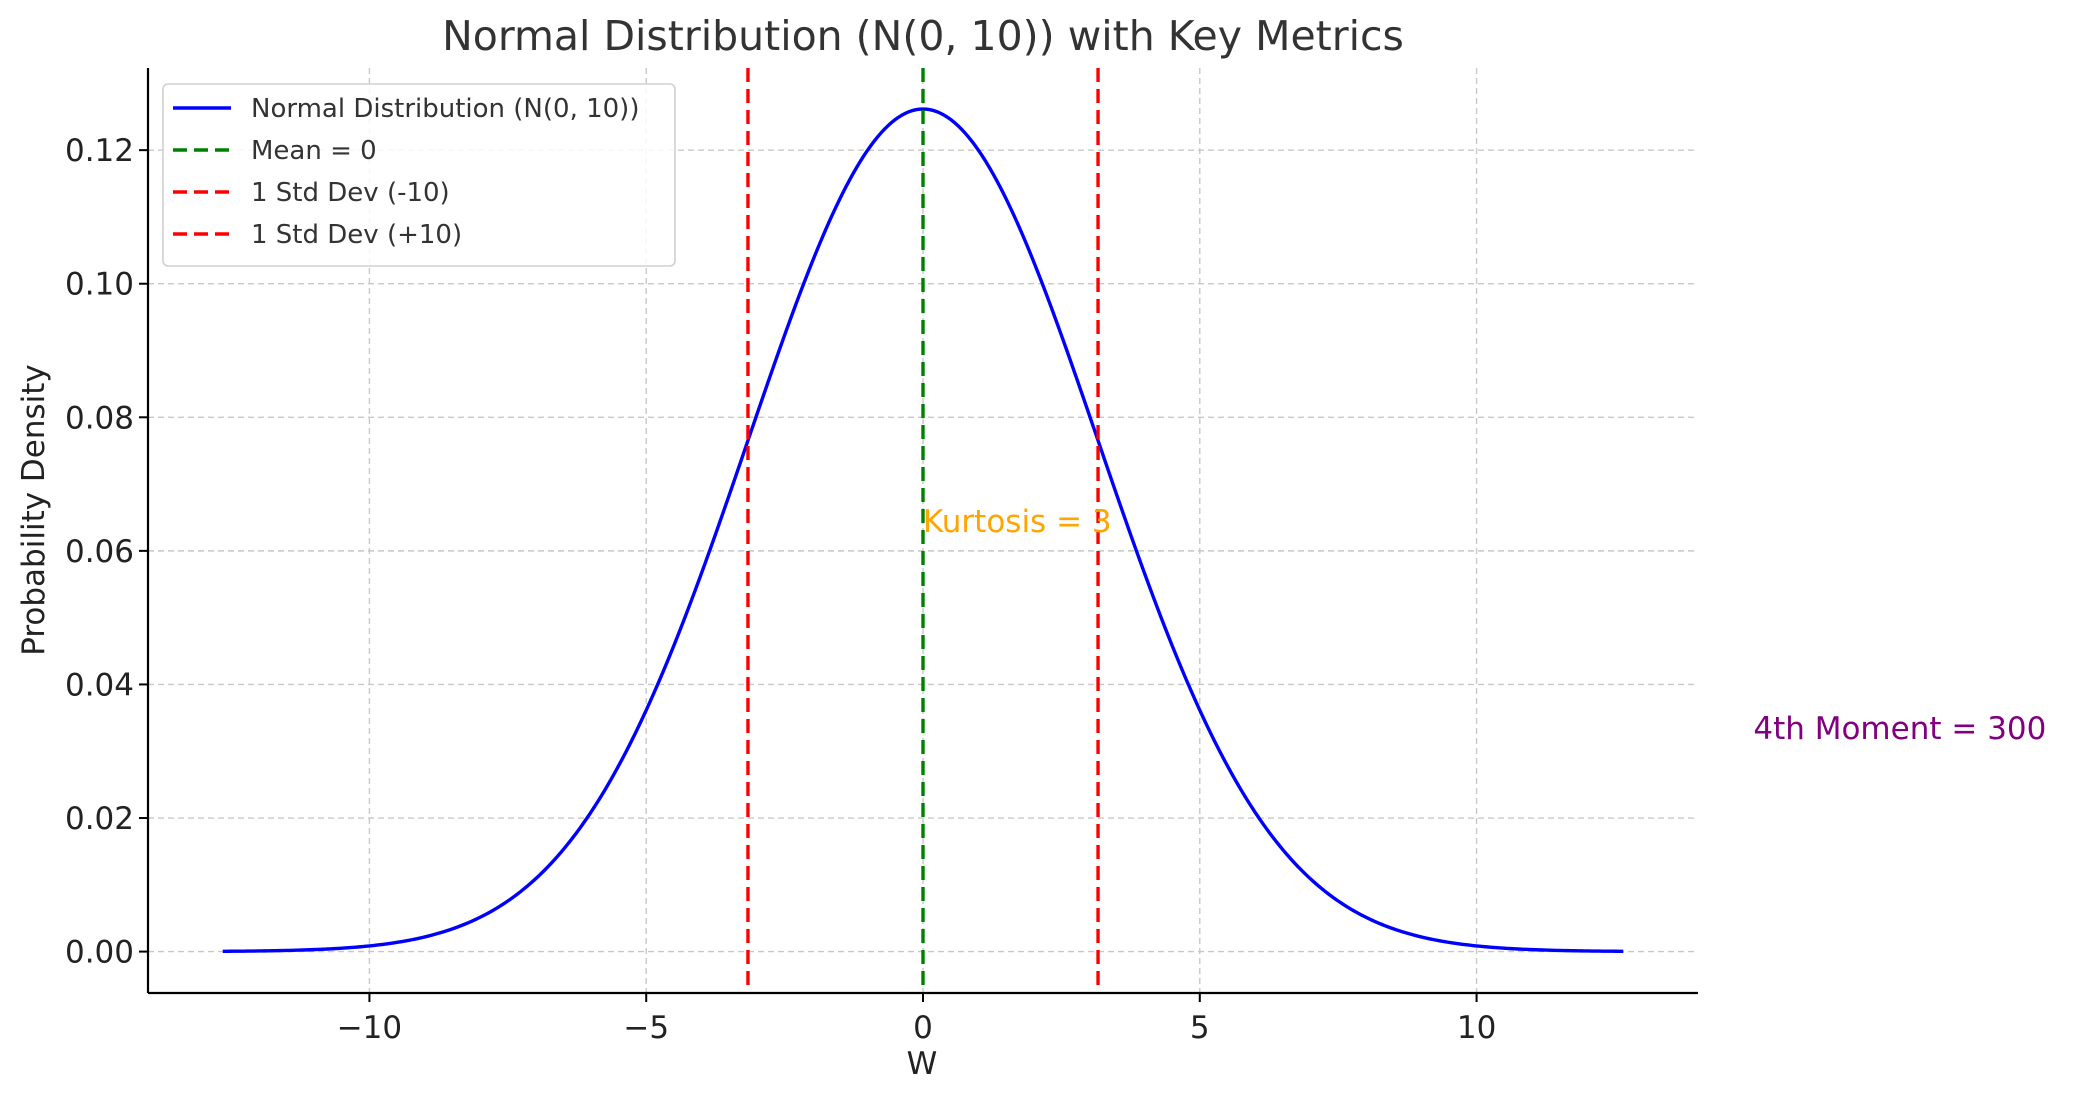  I want to click on legend-label: Normal Distribution (N(0, 10)), so click(445, 109).